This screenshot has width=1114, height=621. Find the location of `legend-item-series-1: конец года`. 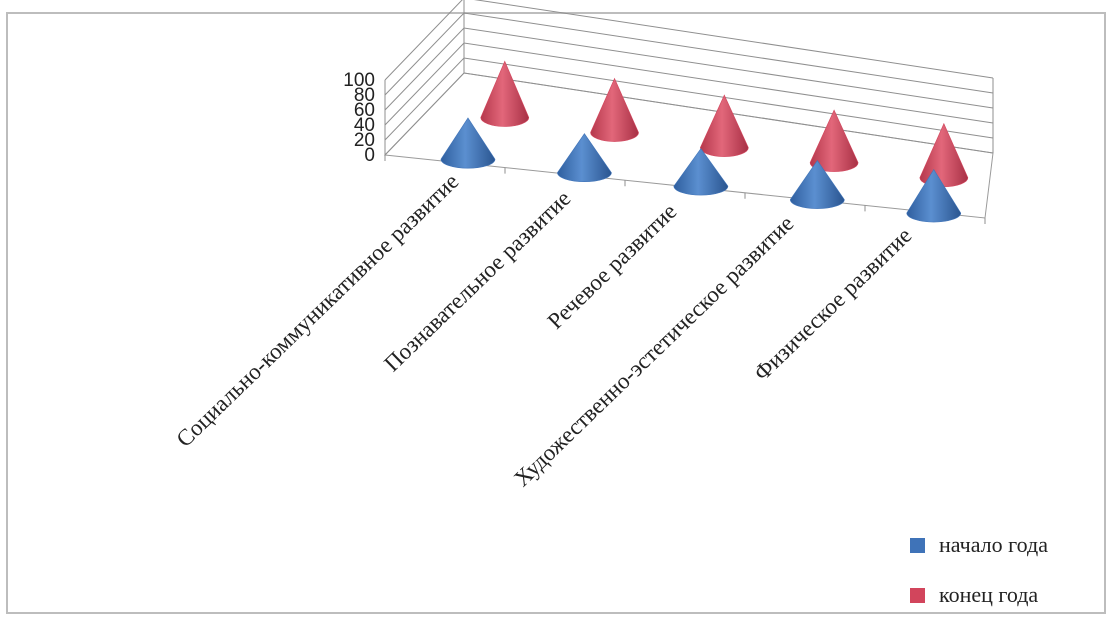

legend-item-series-1: конец года is located at coordinates (979, 595).